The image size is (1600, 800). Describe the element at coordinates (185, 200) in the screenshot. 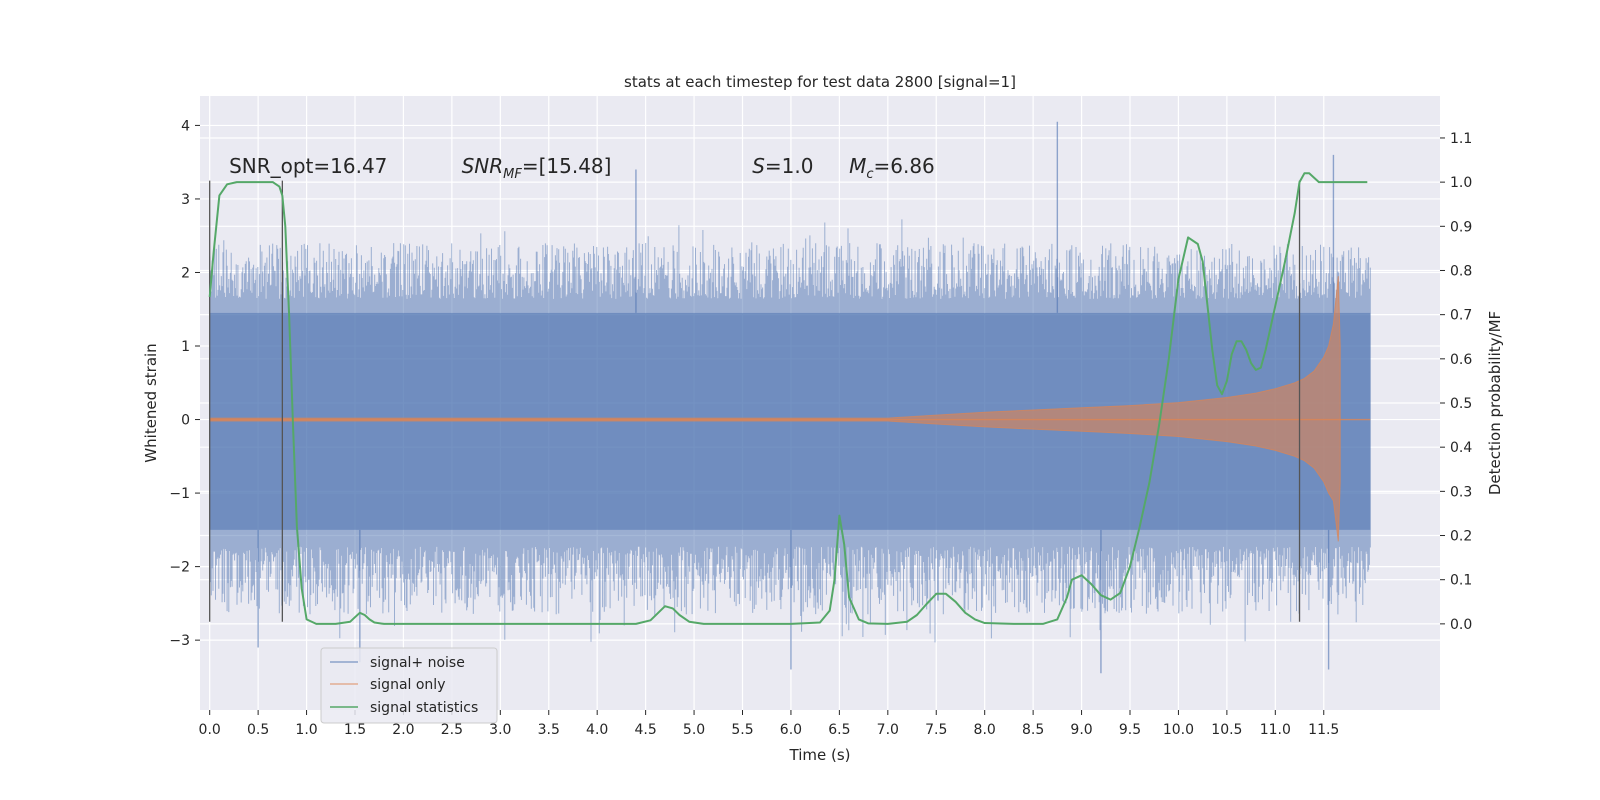

I see `y-tick-label: 3` at that location.